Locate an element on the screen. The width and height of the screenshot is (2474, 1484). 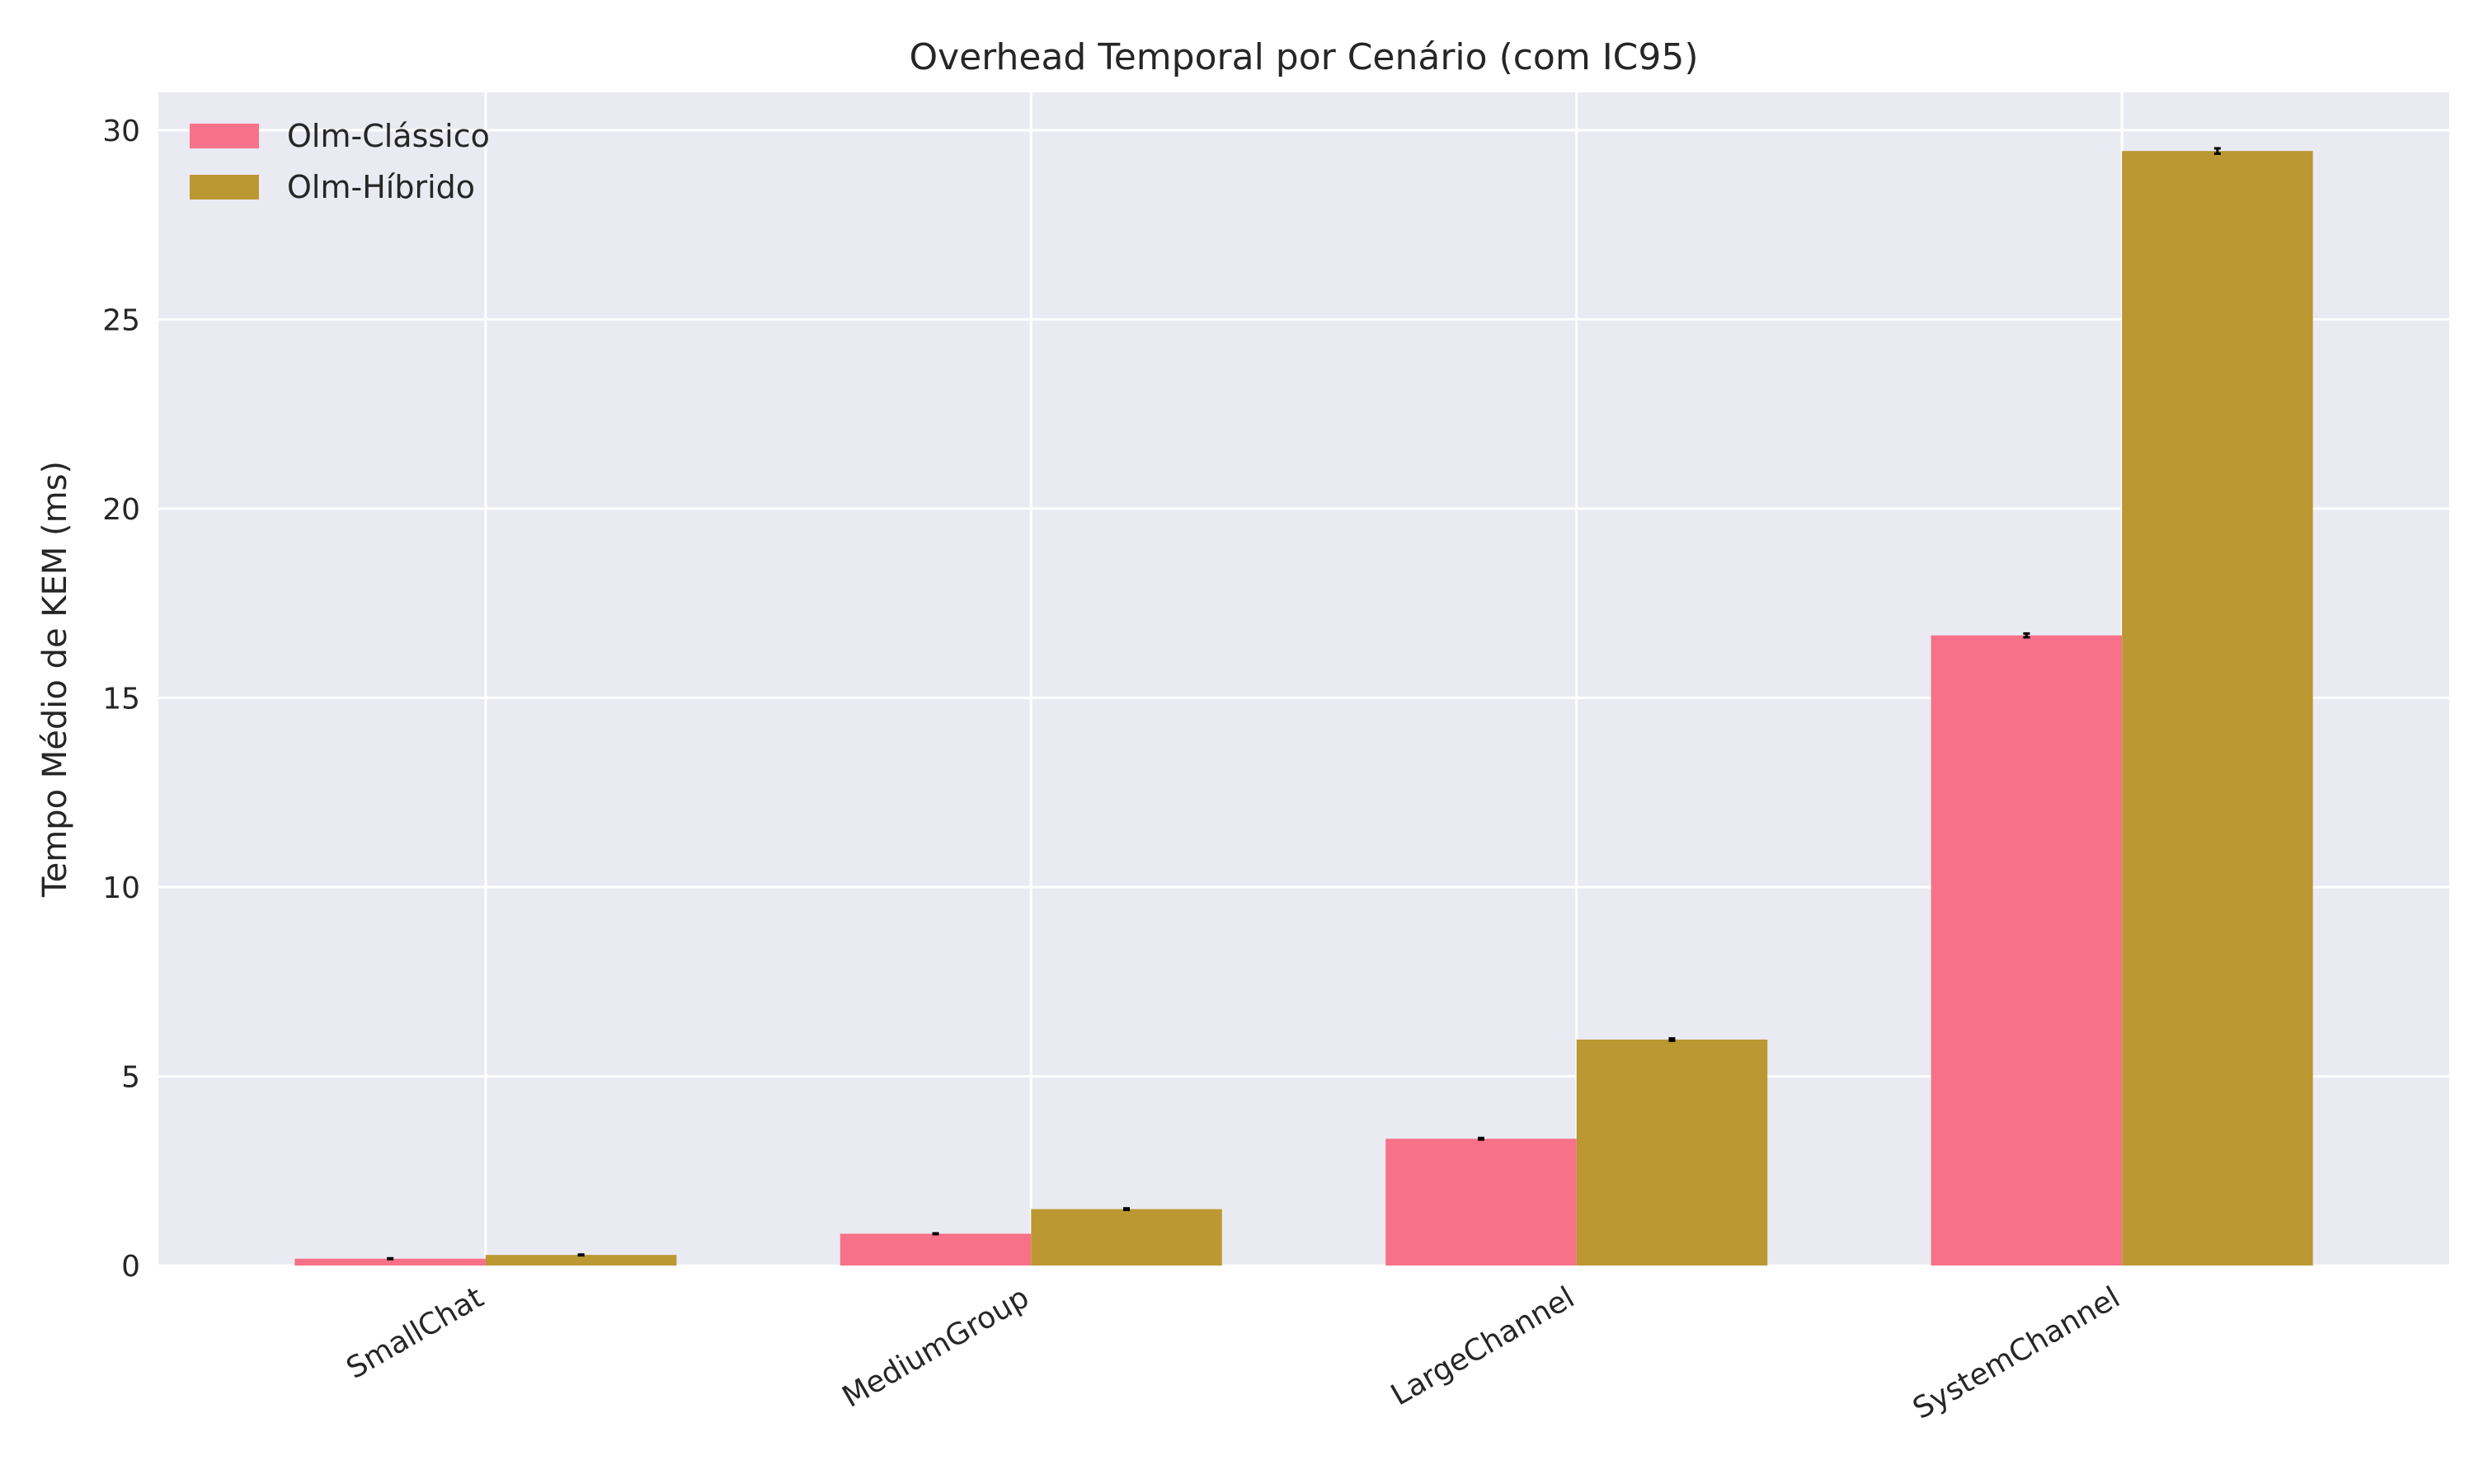
y-tick-label: 10 is located at coordinates (121, 888).